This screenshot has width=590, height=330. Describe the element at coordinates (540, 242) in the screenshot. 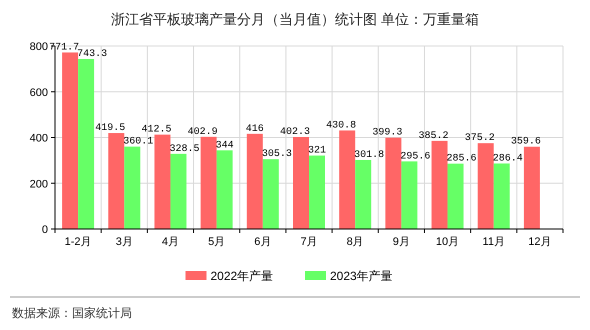

I see `x-tick-label: 12月` at that location.